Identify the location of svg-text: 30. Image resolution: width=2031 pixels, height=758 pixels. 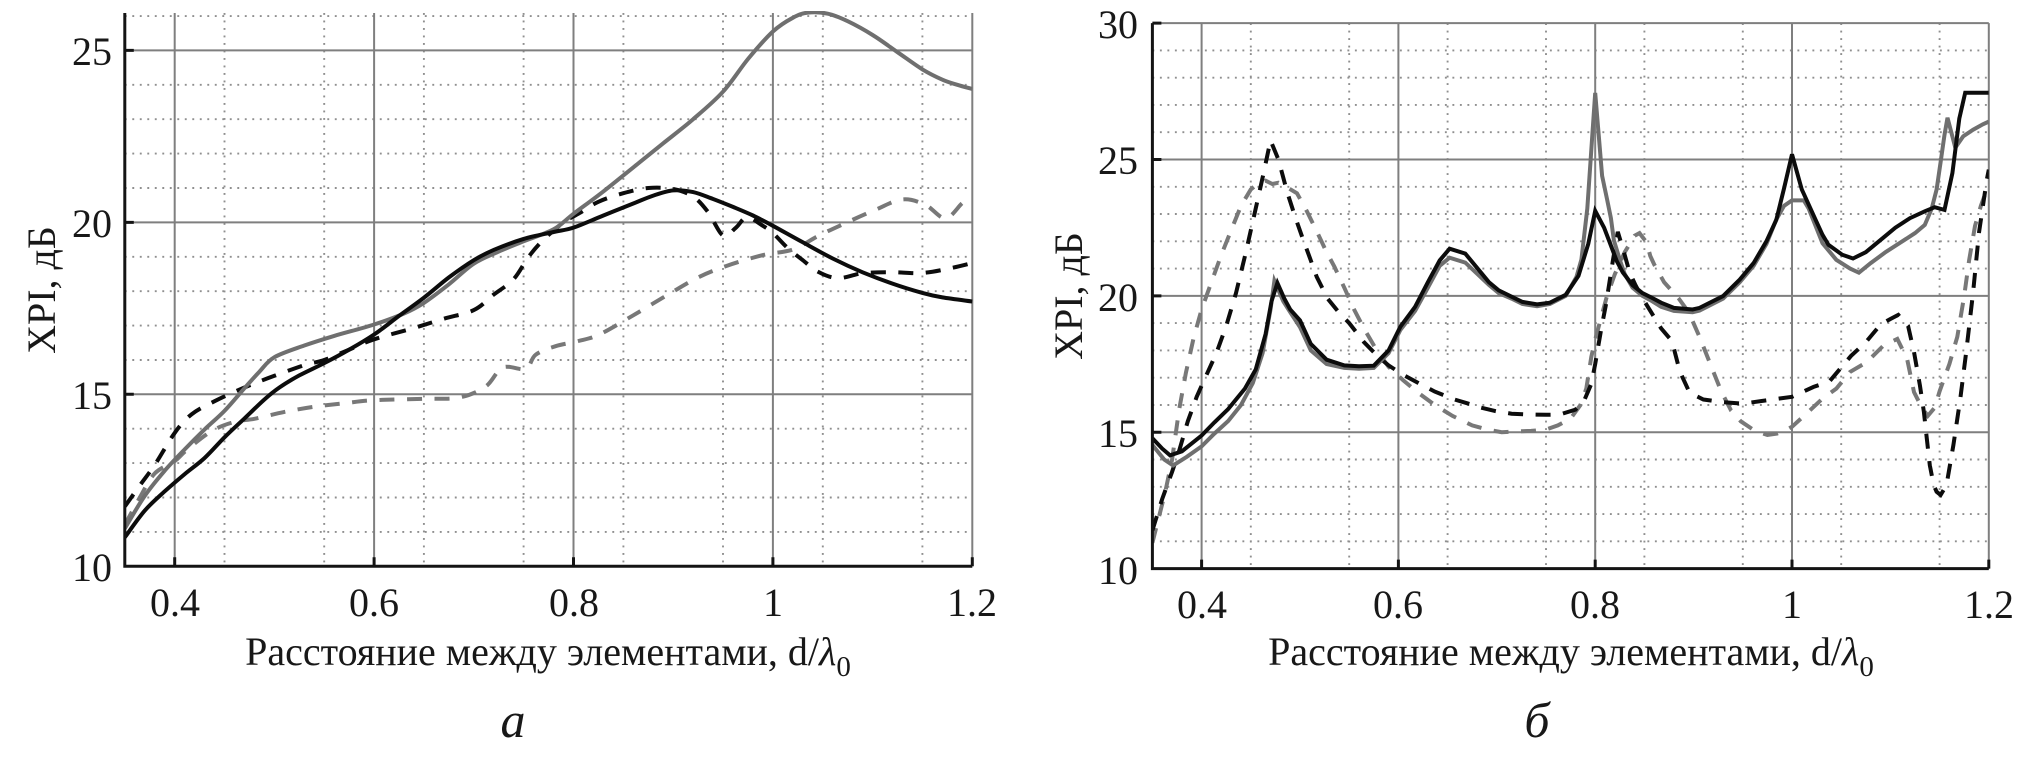
(1118, 24).